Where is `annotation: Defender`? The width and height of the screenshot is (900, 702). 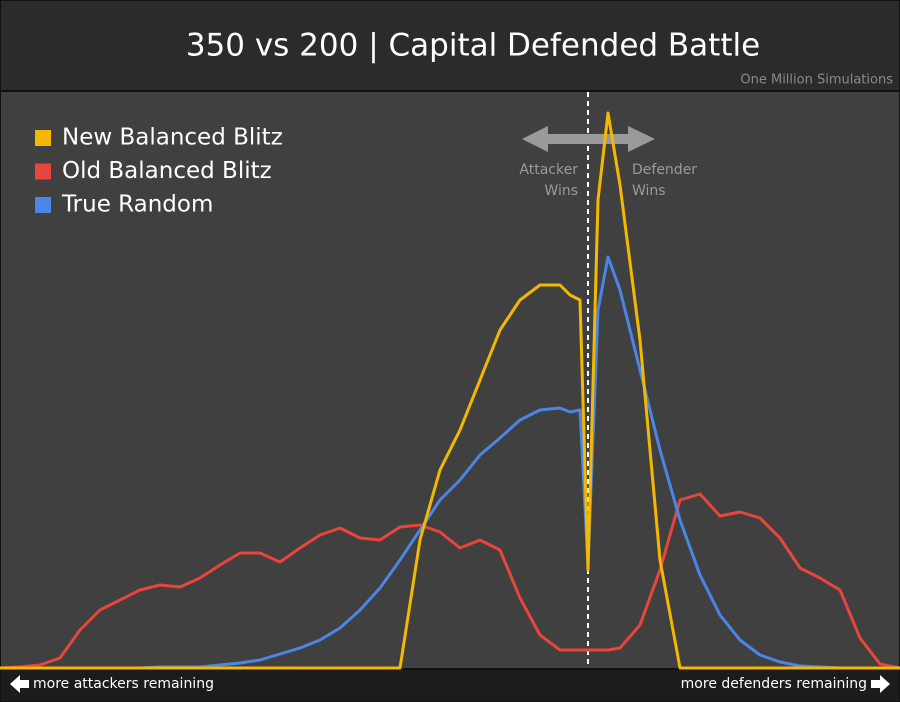 annotation: Defender is located at coordinates (664, 170).